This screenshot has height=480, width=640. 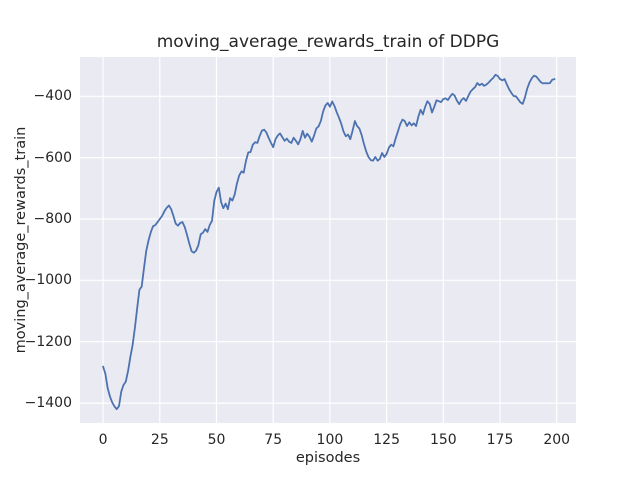 I want to click on x-tick-label: 150, so click(x=443, y=440).